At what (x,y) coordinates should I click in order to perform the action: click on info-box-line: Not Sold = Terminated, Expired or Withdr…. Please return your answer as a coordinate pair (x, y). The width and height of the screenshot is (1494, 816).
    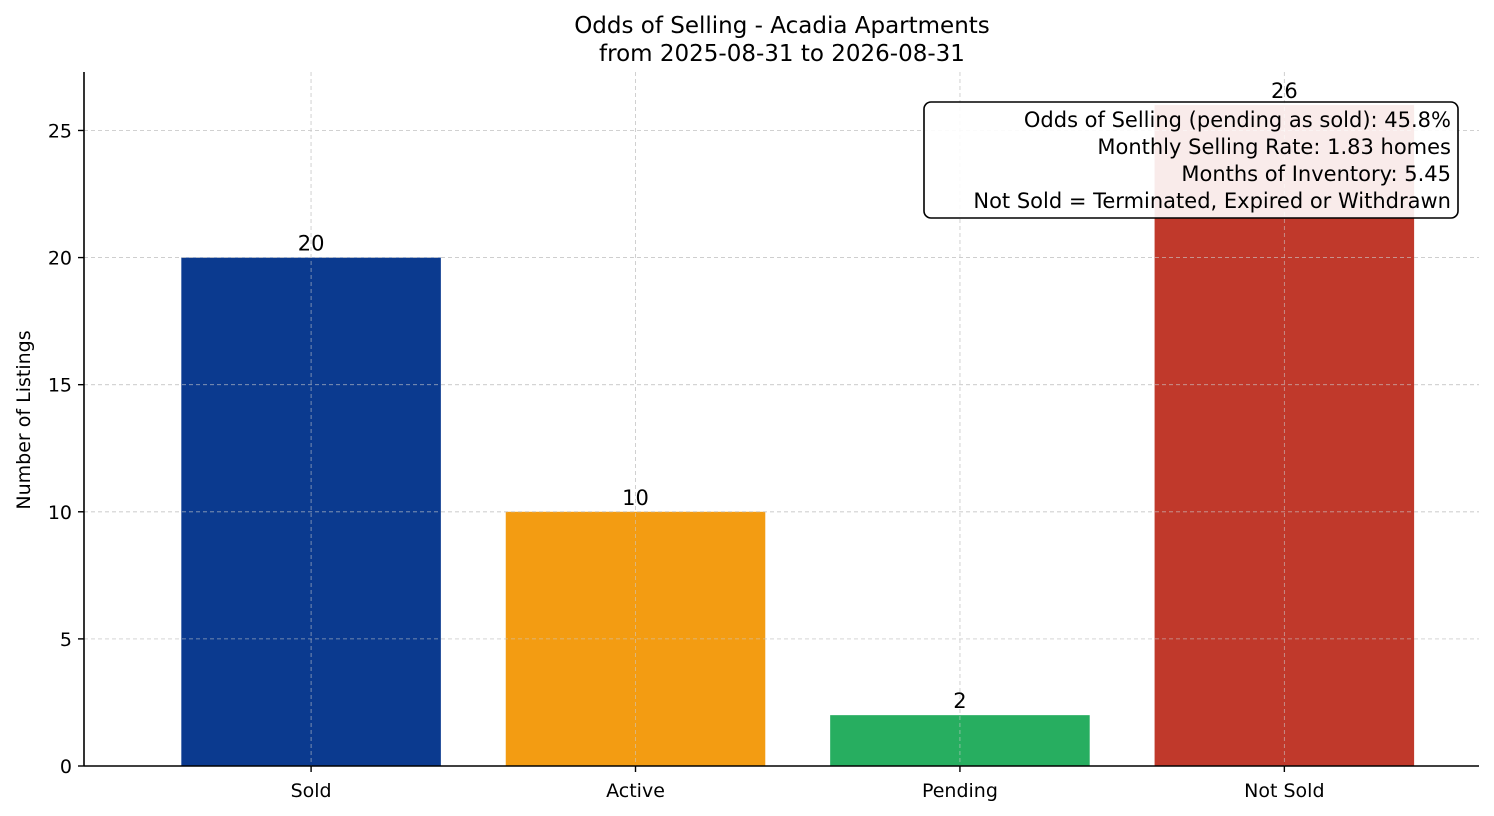
    Looking at the image, I should click on (1212, 201).